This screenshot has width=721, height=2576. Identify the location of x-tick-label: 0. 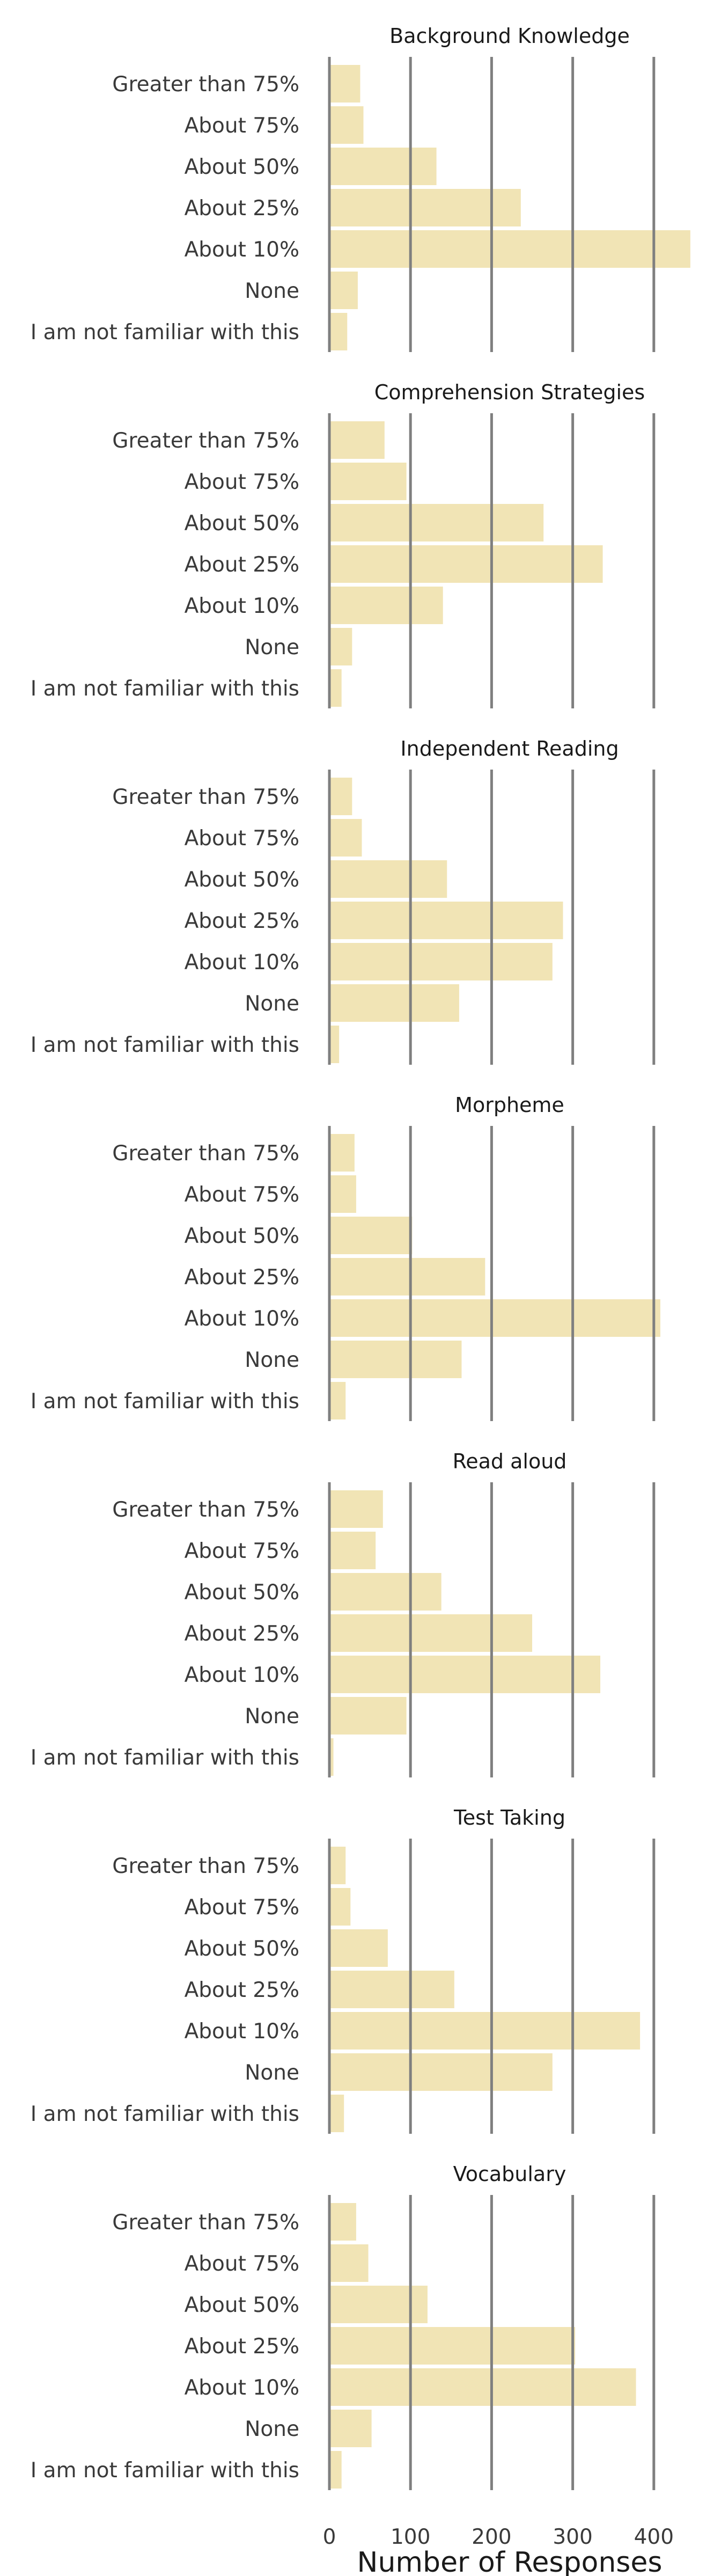
(330, 2537).